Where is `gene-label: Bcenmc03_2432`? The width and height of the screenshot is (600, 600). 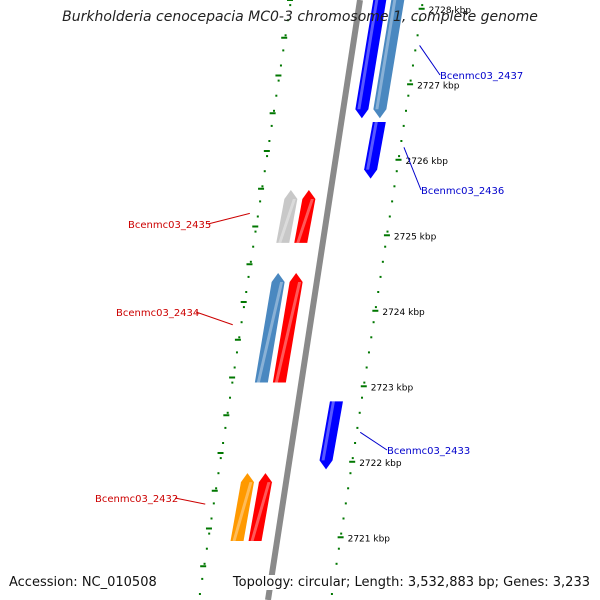
gene-label: Bcenmc03_2432 is located at coordinates (136, 499).